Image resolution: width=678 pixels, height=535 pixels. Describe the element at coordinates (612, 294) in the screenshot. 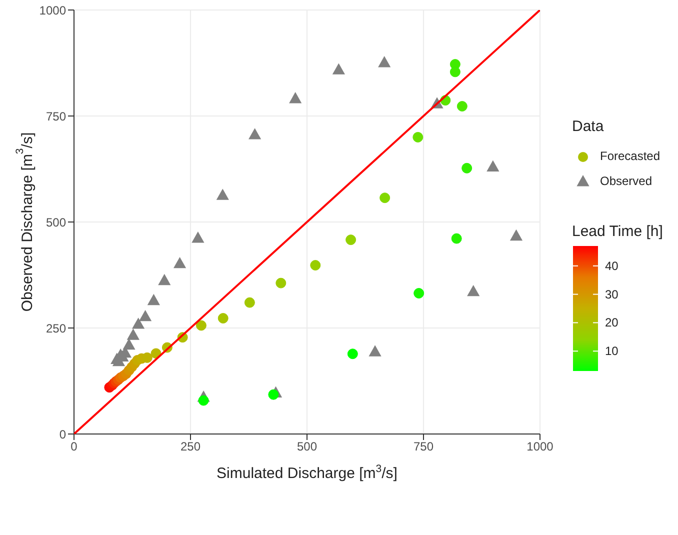

I see `color-bar-label: 30` at that location.